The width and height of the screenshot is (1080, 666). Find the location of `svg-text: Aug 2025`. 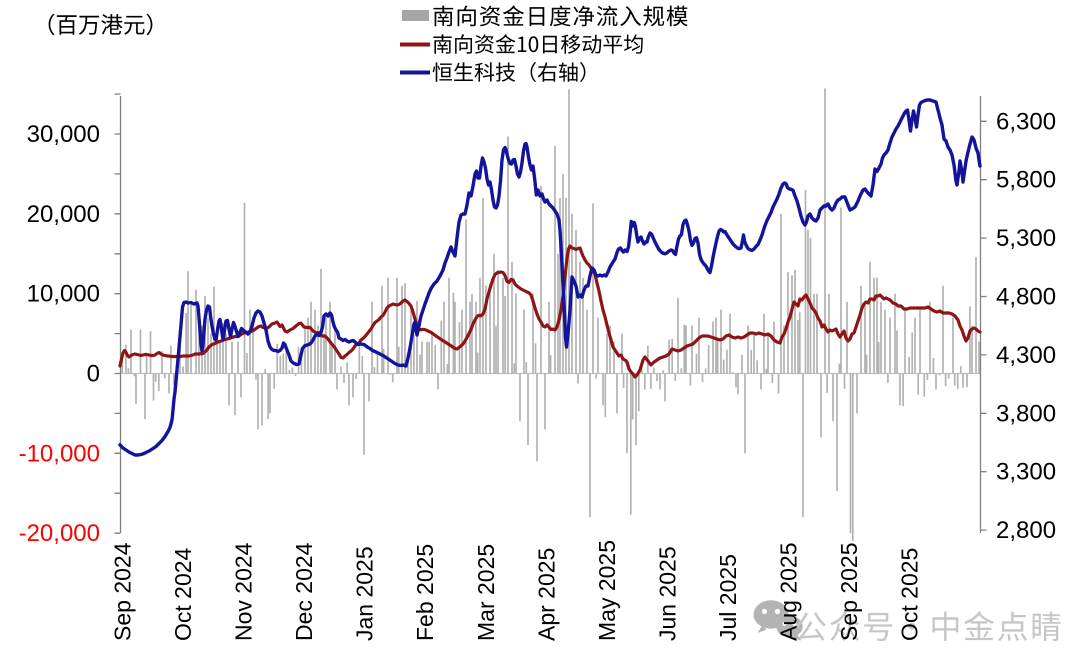

svg-text: Aug 2025 is located at coordinates (789, 592).